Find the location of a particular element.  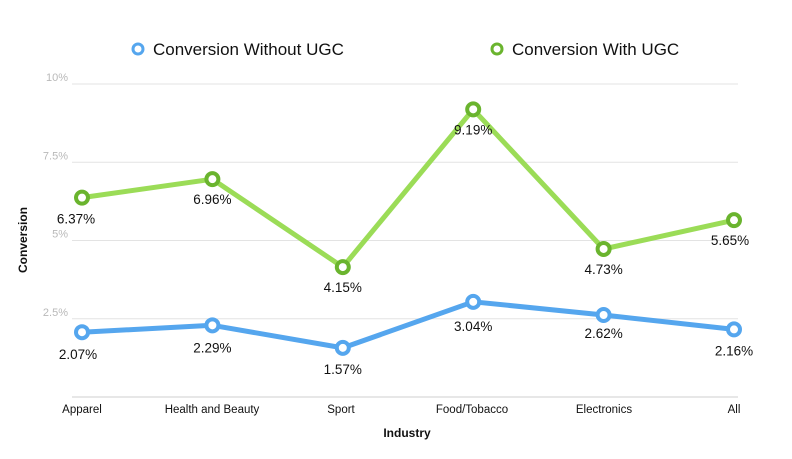

data-label: 5.65% is located at coordinates (730, 240).